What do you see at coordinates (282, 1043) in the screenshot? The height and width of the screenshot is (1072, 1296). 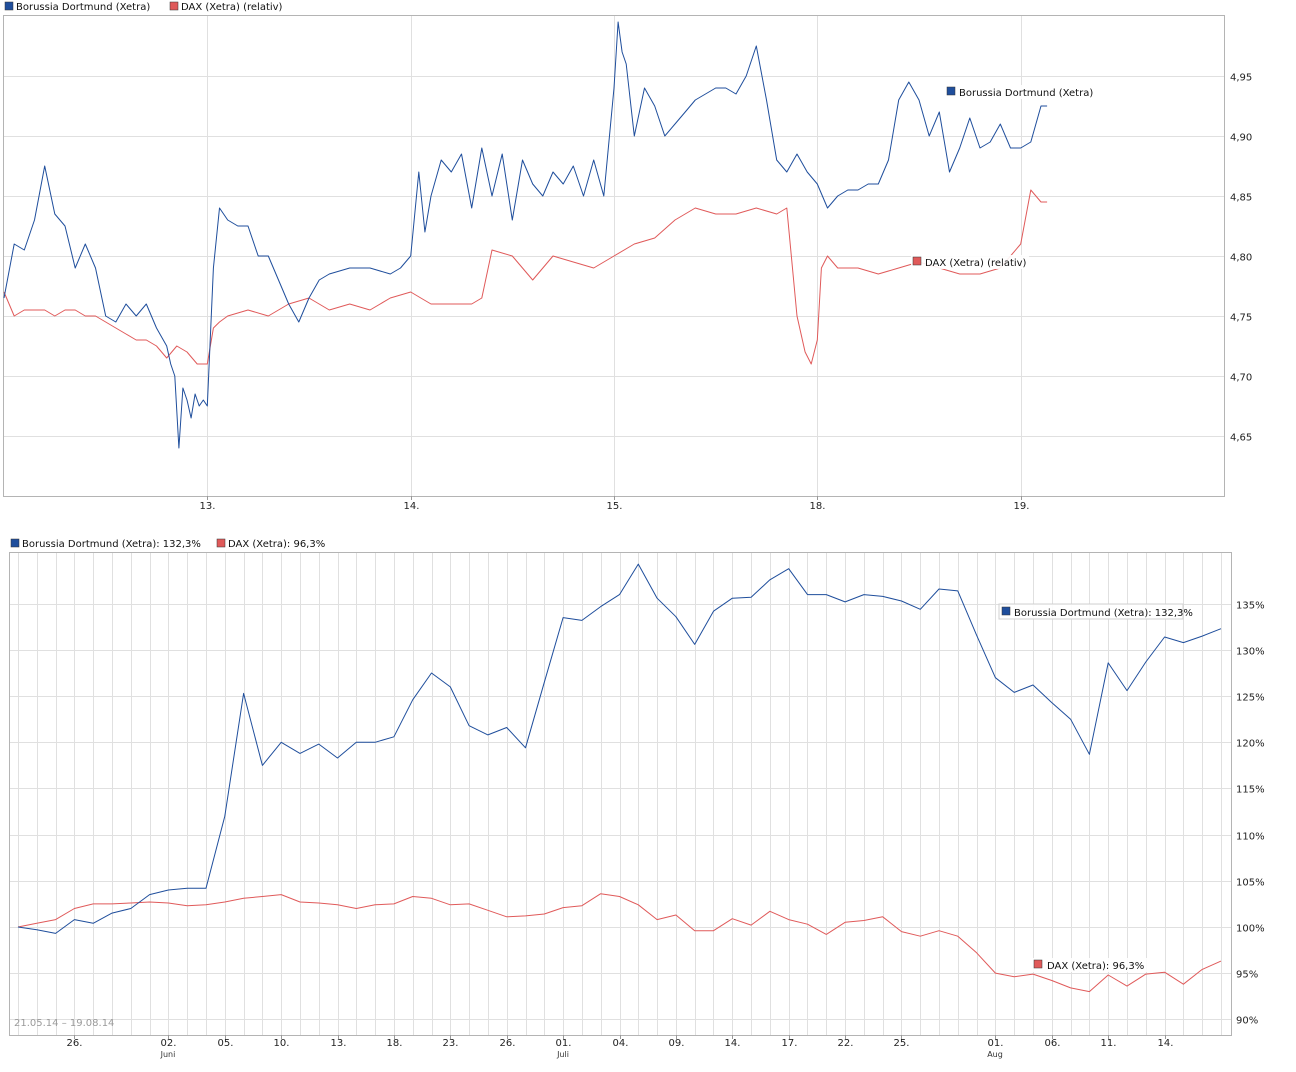 I see `performance-x-tick-label: 10.` at bounding box center [282, 1043].